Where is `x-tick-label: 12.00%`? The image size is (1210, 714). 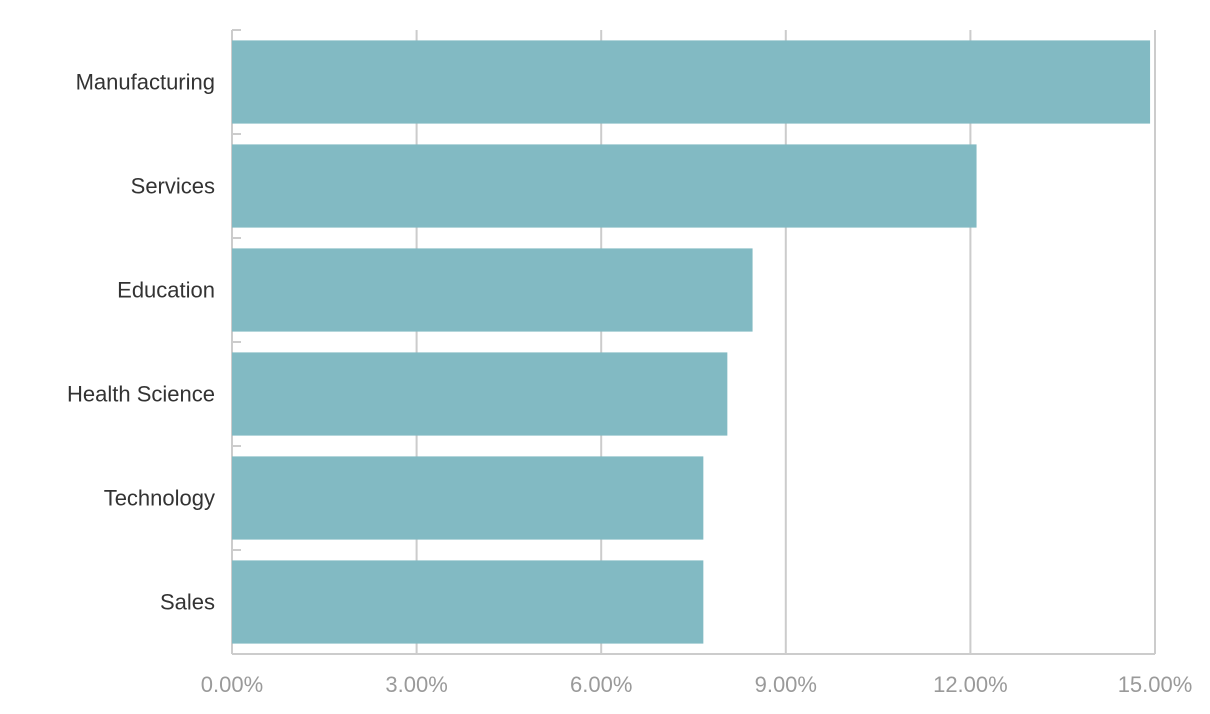
x-tick-label: 12.00% is located at coordinates (970, 684).